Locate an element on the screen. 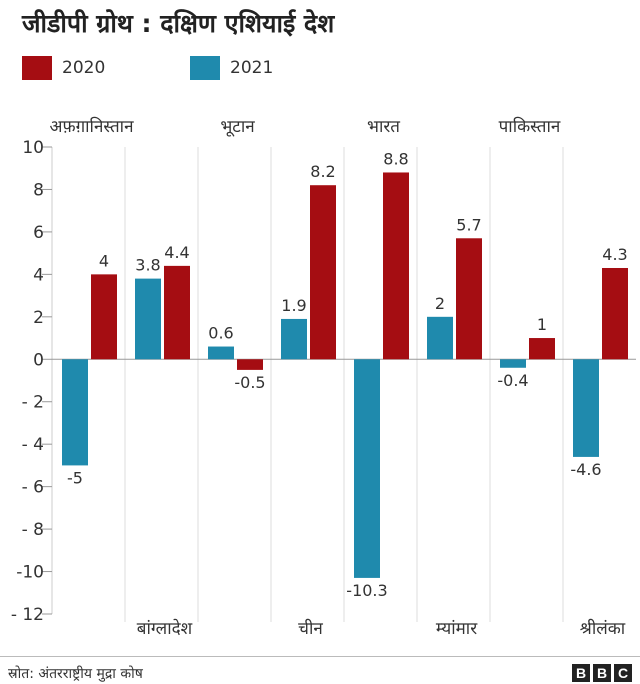 The image size is (640, 684). value-label-2020: -0.5 is located at coordinates (249, 382).